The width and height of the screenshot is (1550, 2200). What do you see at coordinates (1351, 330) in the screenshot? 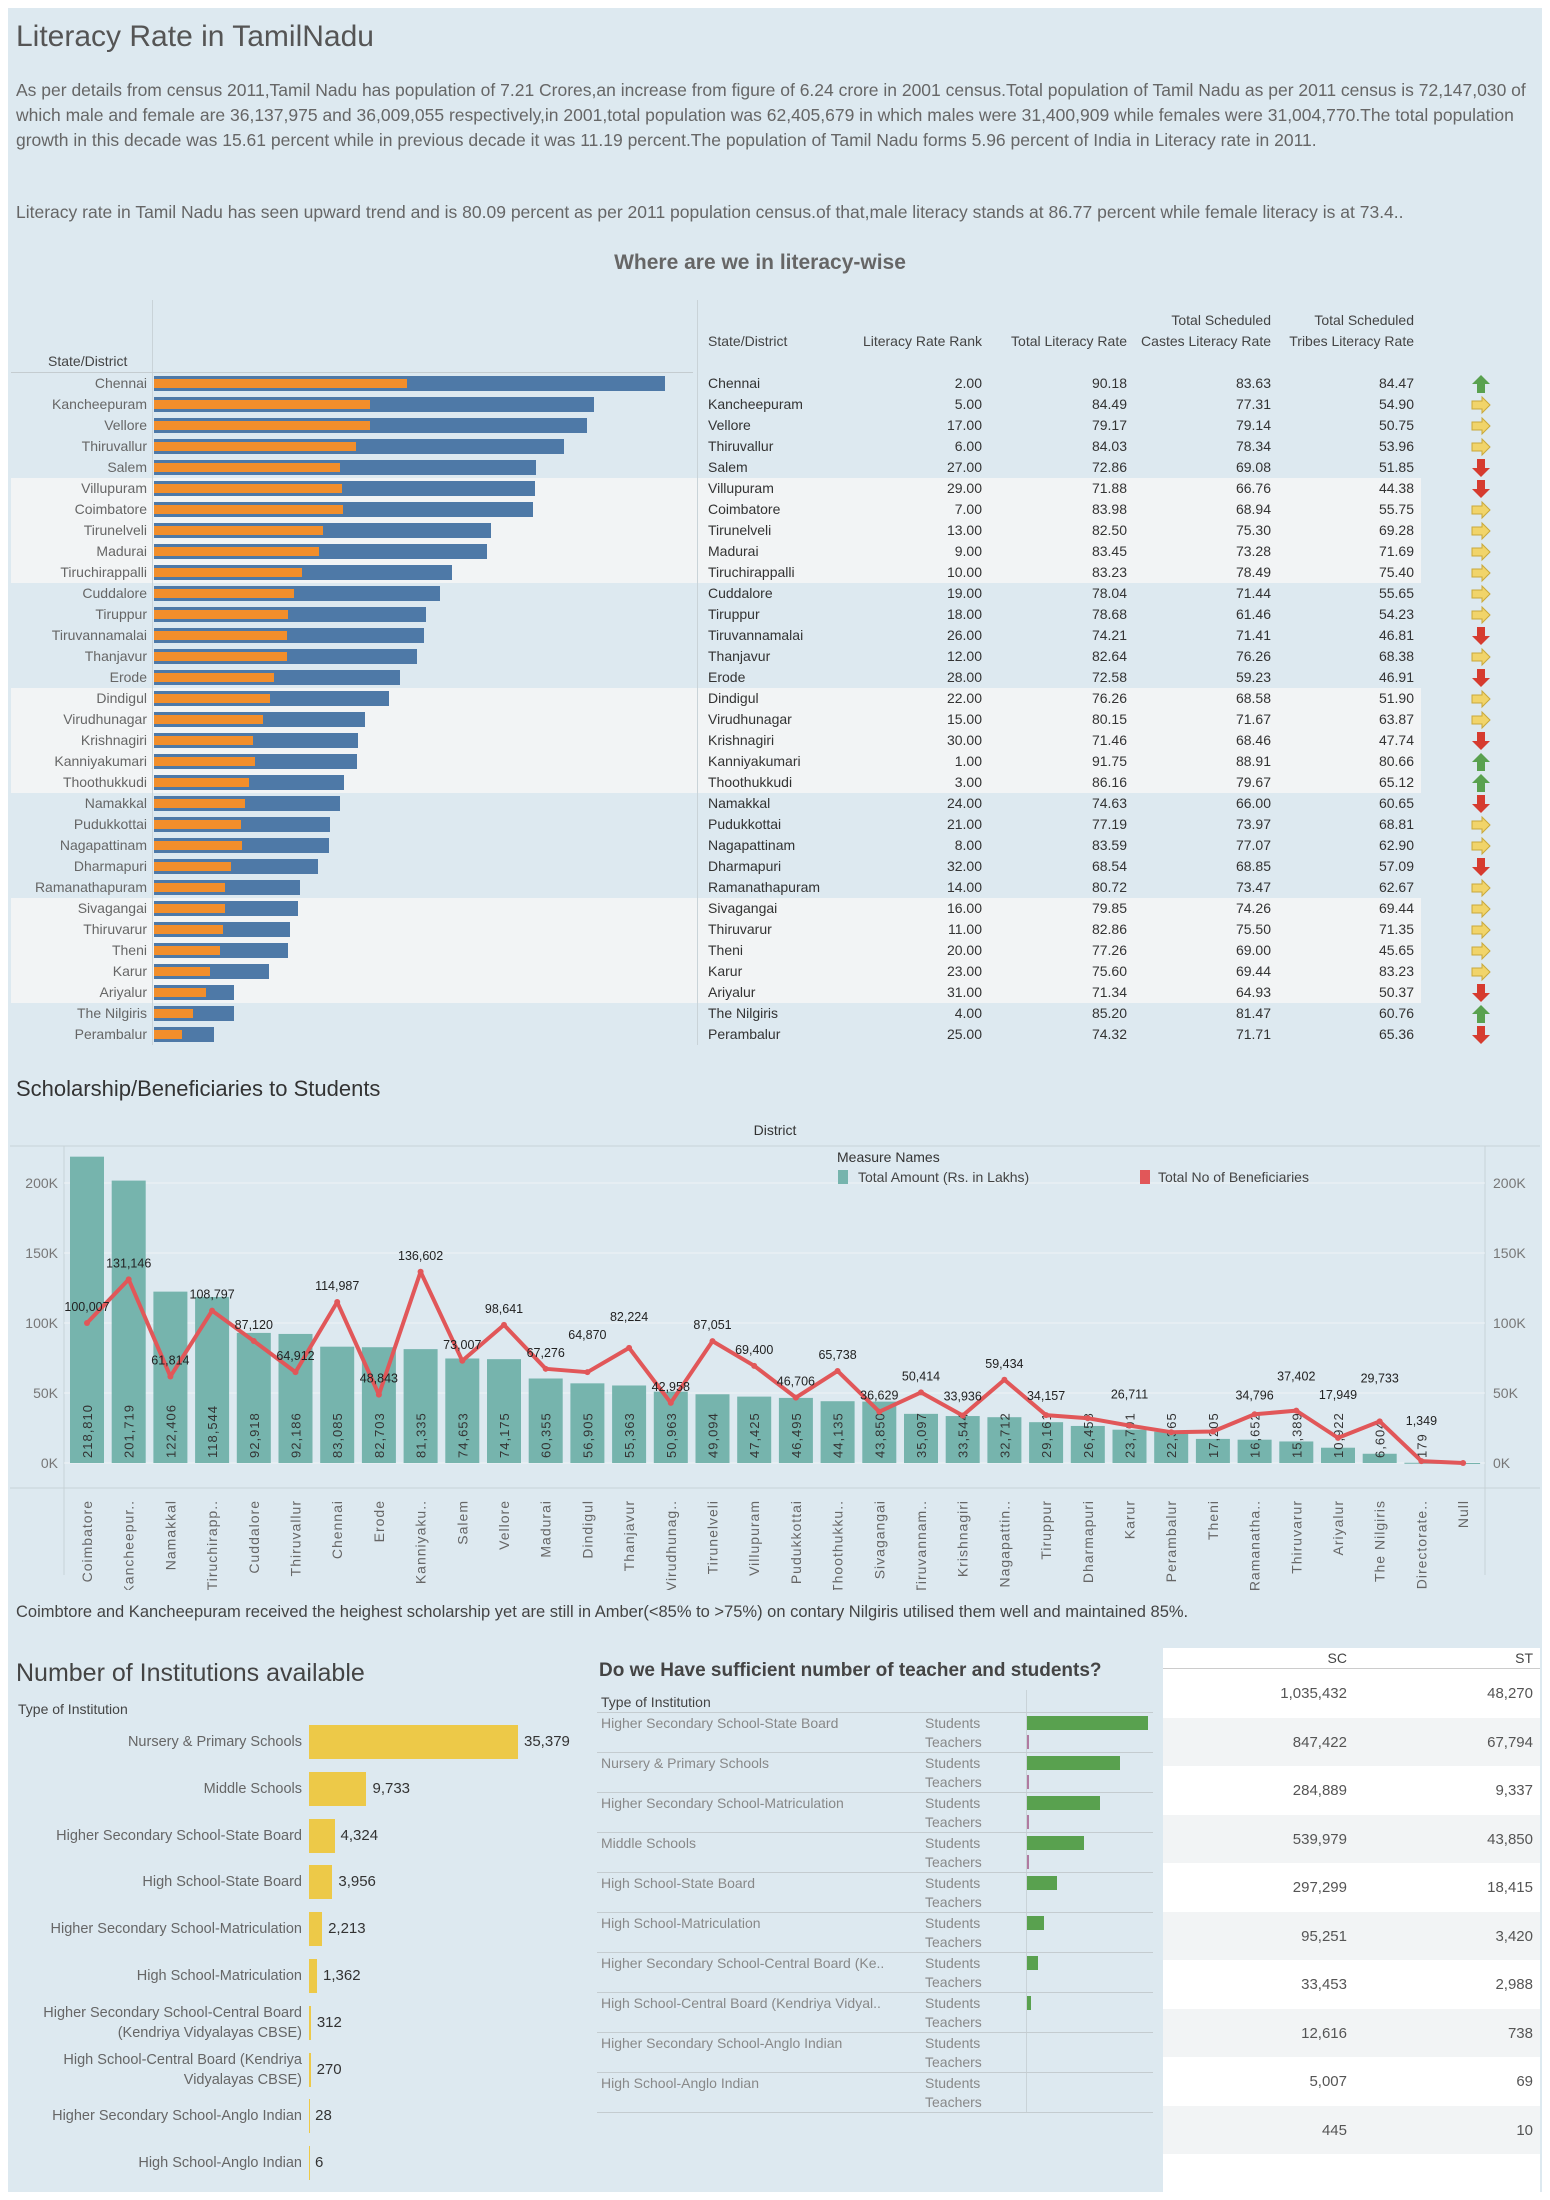
I see `column-header: Total Scheduled Tribes Literacy Rate` at bounding box center [1351, 330].